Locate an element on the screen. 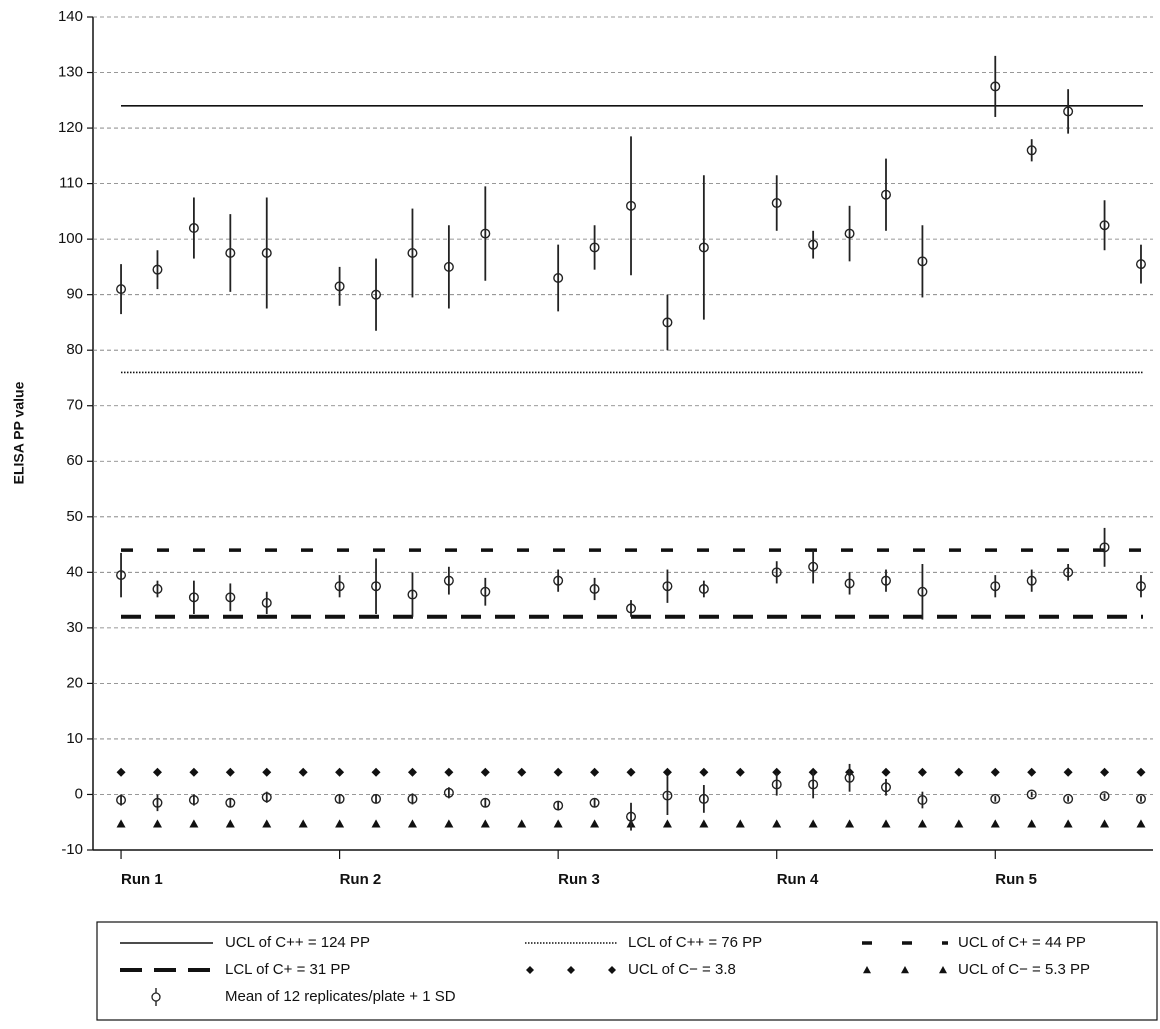 The width and height of the screenshot is (1160, 1029). x-tick-label: Run 1 is located at coordinates (142, 879).